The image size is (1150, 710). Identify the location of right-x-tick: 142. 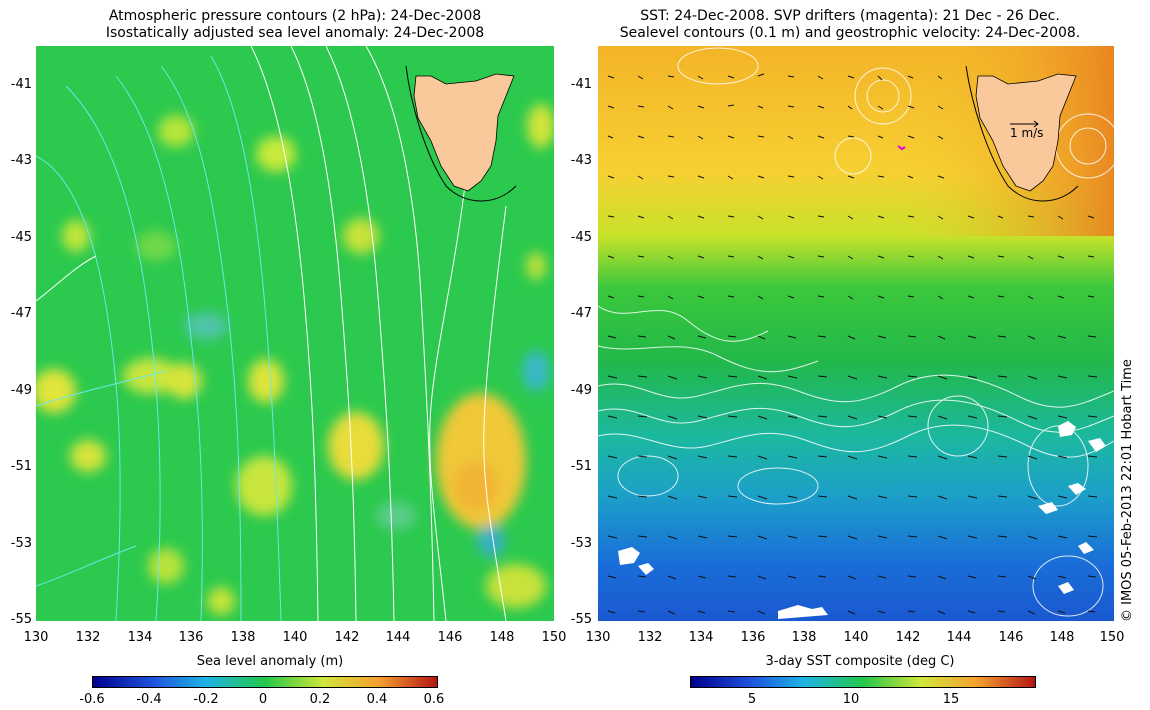
(908, 637).